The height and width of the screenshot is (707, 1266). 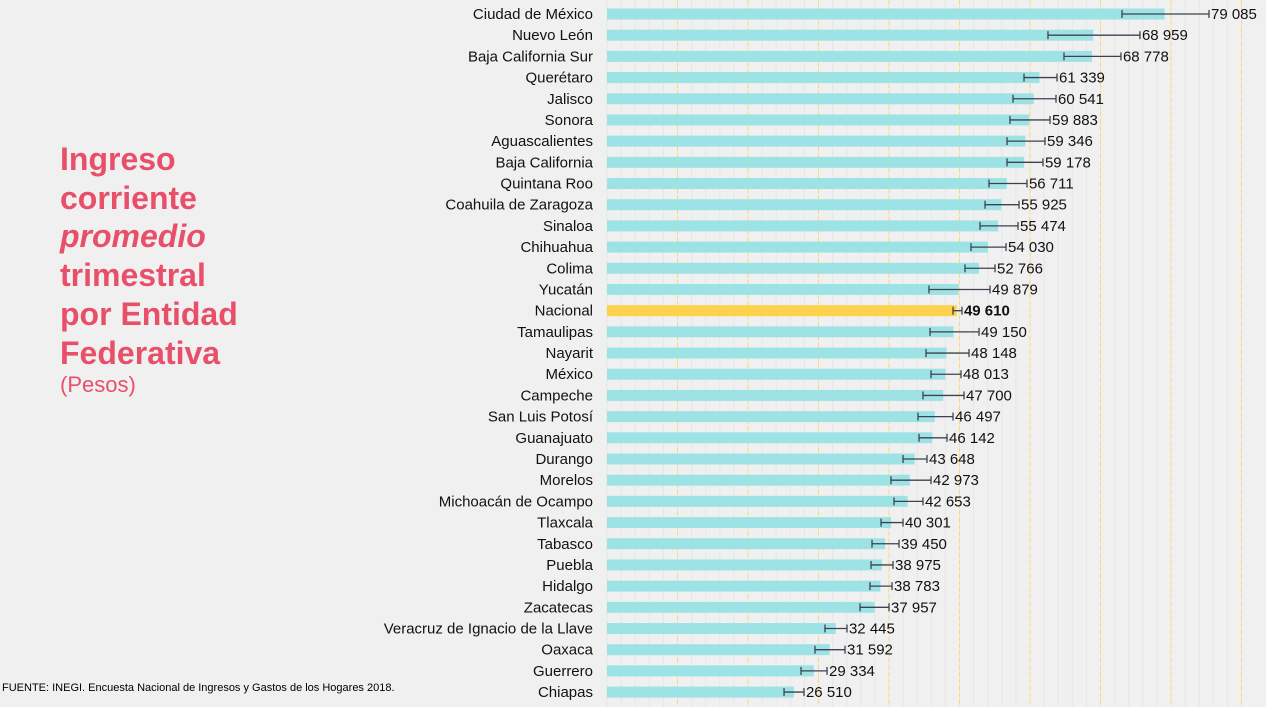 What do you see at coordinates (563, 671) in the screenshot?
I see `category-label: Guerrero` at bounding box center [563, 671].